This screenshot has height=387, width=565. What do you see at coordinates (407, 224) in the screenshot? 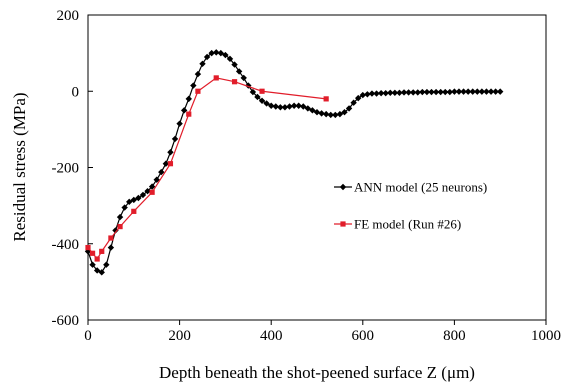
I see `legend-label: FE model (Run #26)` at bounding box center [407, 224].